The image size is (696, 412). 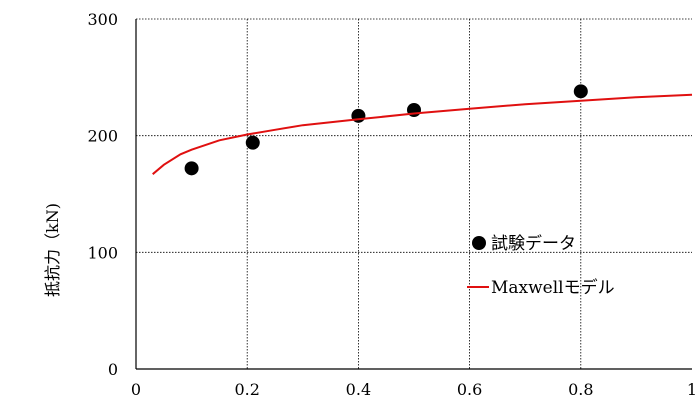 What do you see at coordinates (358, 389) in the screenshot?
I see `x-tick-label: 0.4` at bounding box center [358, 389].